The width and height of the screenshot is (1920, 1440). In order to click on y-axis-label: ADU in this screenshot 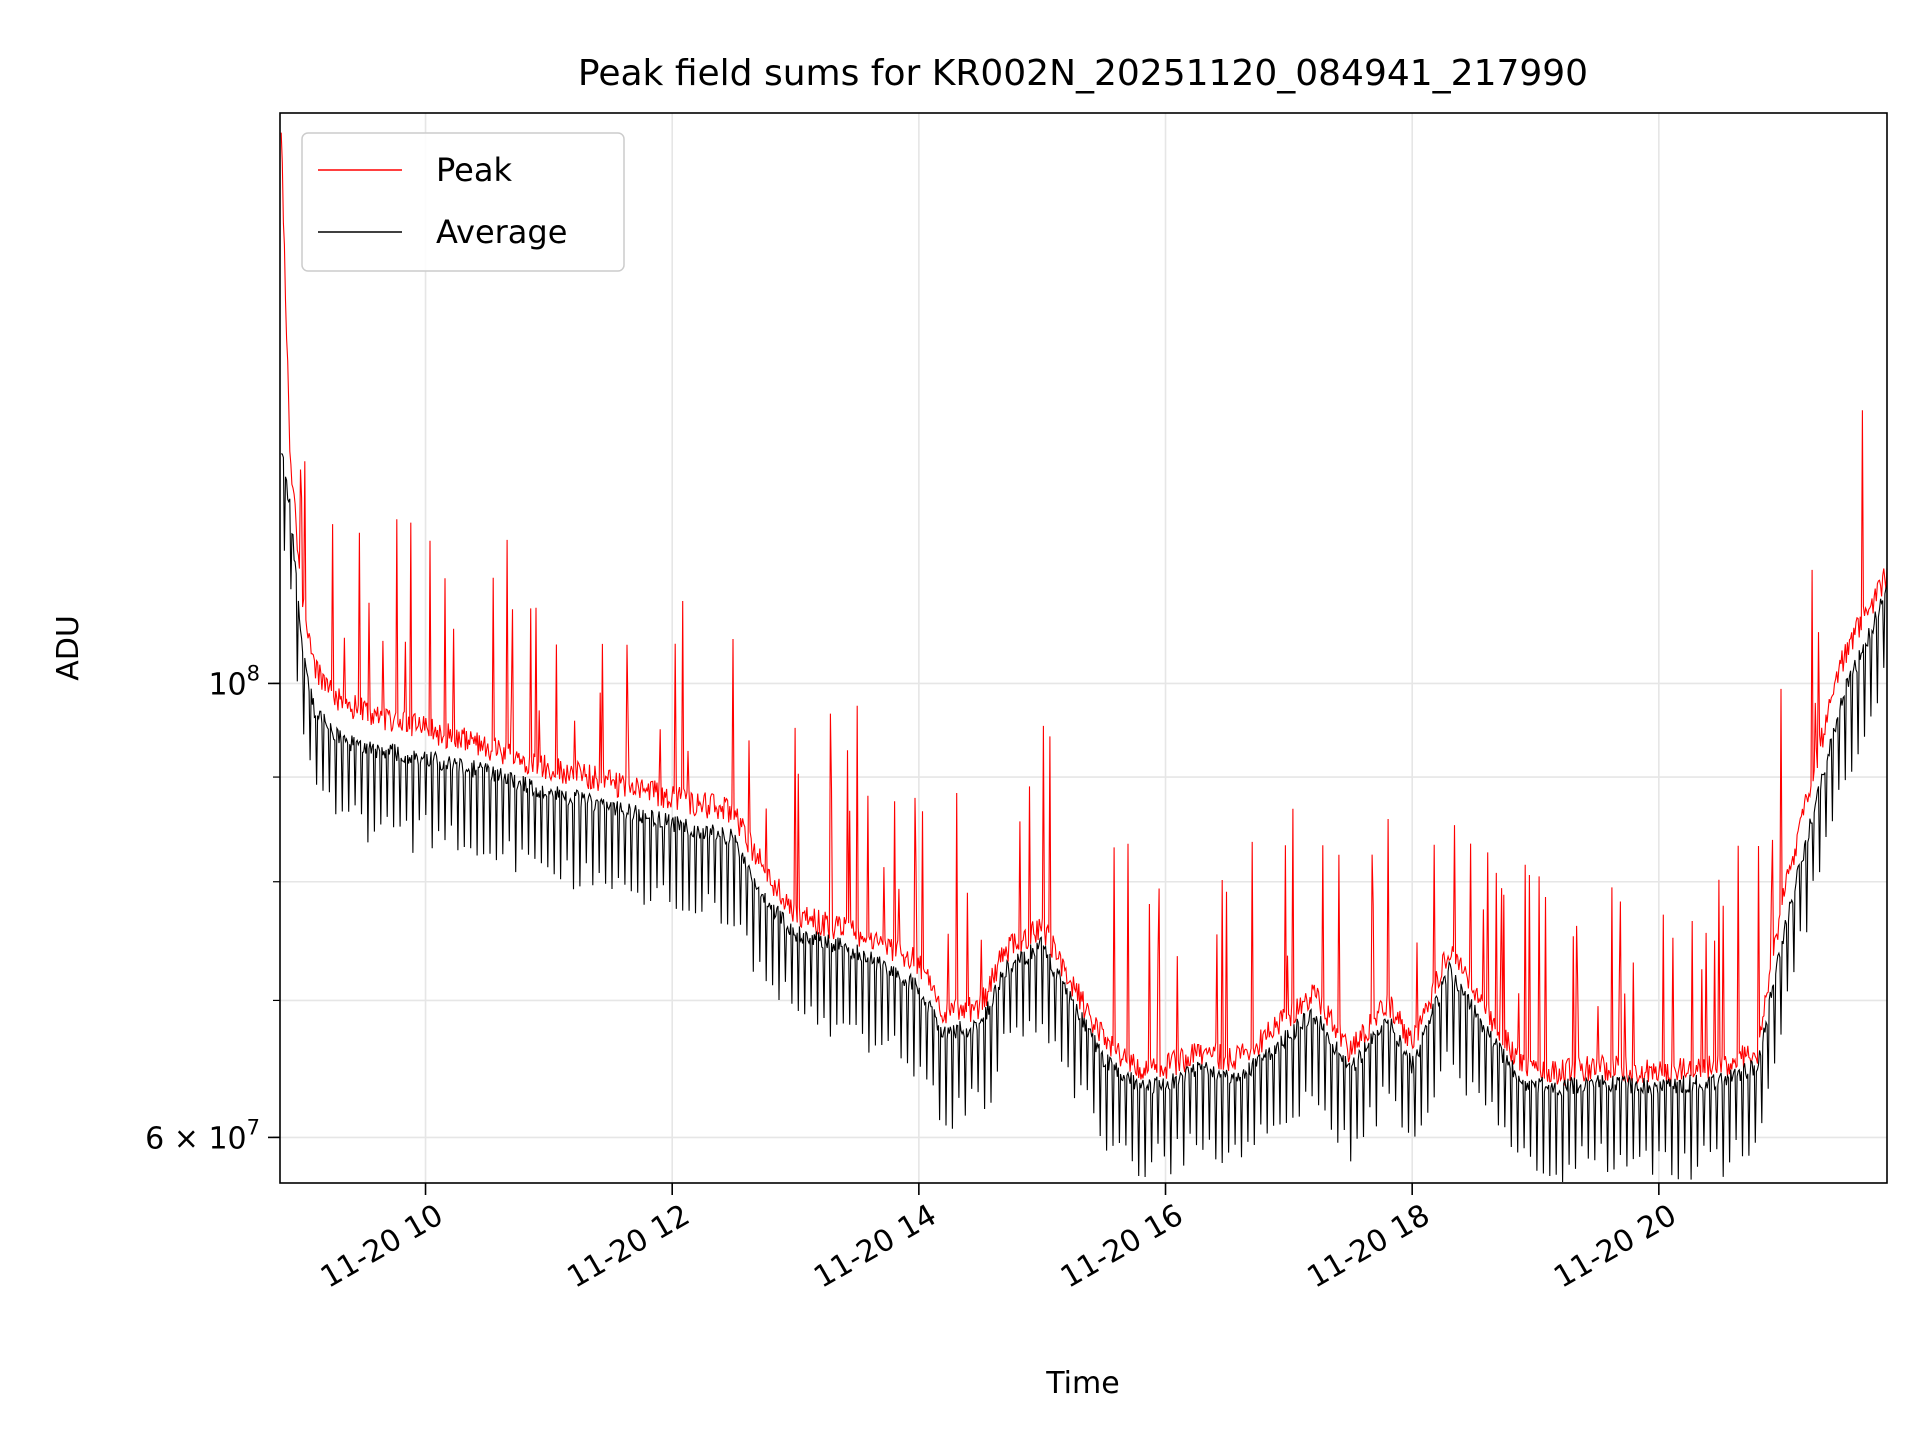, I will do `click(68, 648)`.